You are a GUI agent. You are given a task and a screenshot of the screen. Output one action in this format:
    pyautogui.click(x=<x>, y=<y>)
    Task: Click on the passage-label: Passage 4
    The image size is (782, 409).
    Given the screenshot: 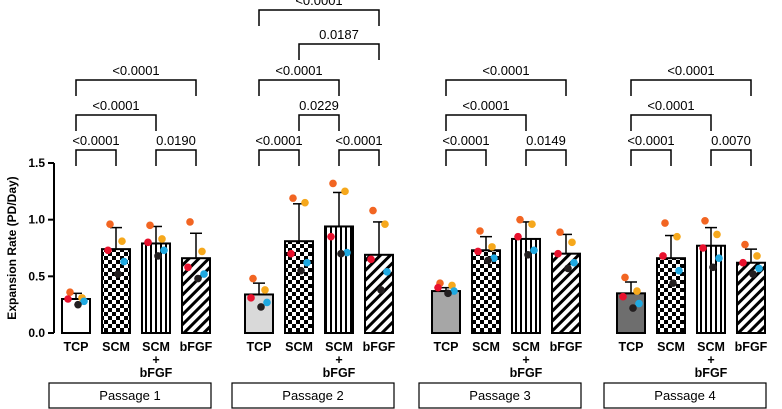 What is the action you would take?
    pyautogui.click(x=684, y=395)
    